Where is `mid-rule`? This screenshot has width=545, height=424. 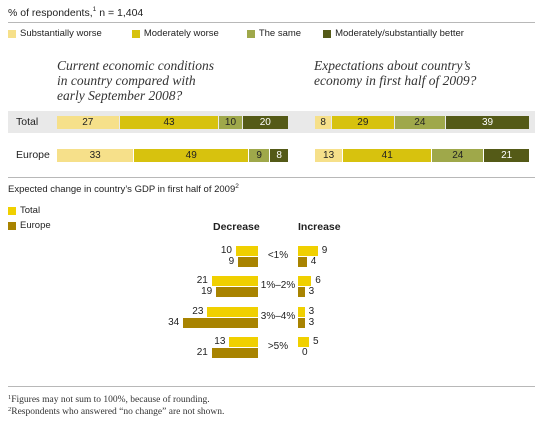 mid-rule is located at coordinates (271, 177).